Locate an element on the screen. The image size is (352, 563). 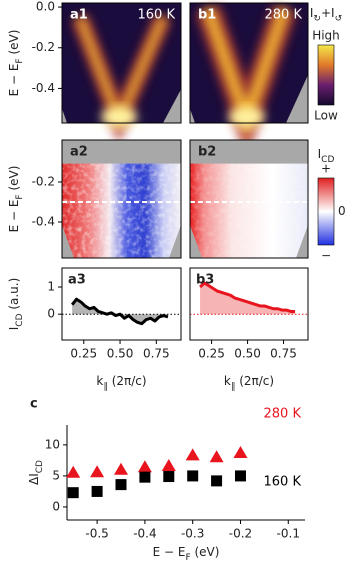
panel-title: 160 K is located at coordinates (157, 15).